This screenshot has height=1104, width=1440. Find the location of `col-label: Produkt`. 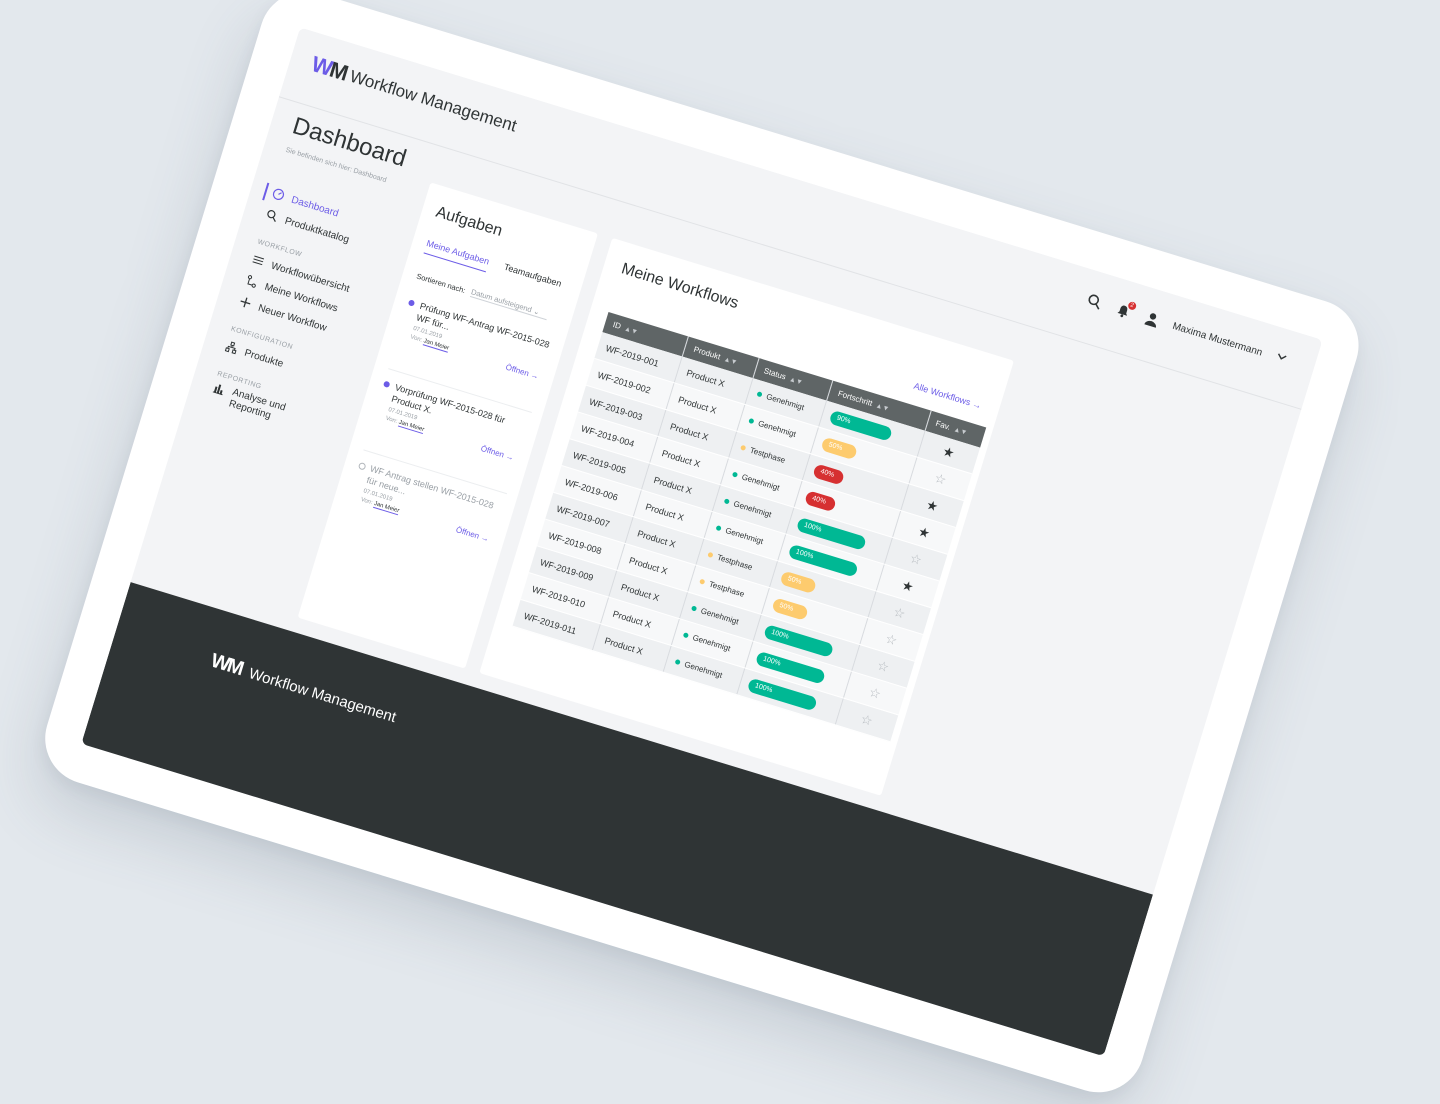

col-label: Produkt is located at coordinates (707, 353).